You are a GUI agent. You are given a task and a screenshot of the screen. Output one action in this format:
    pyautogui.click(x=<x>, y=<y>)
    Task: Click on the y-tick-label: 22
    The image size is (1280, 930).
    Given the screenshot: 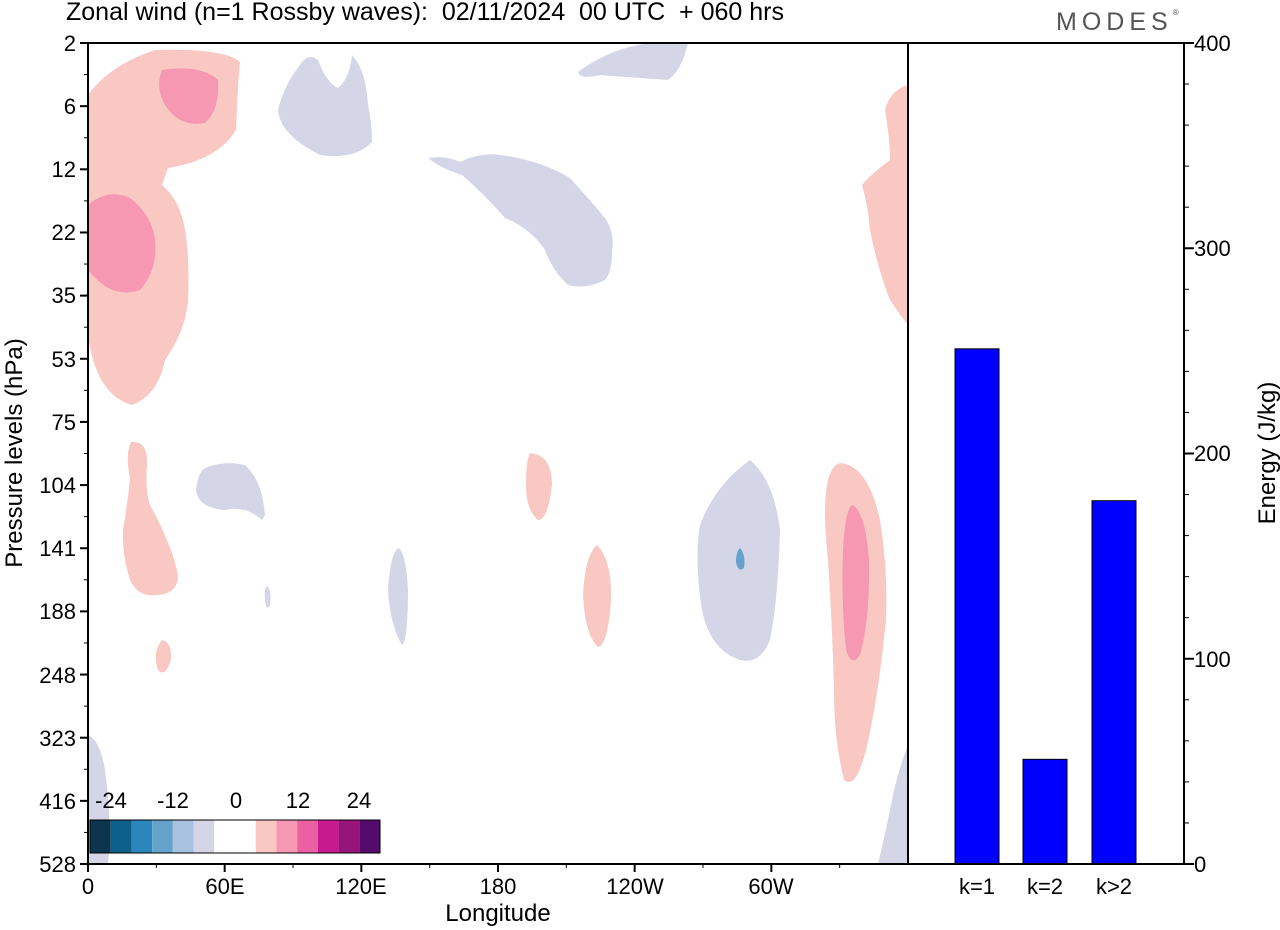 What is the action you would take?
    pyautogui.click(x=64, y=232)
    